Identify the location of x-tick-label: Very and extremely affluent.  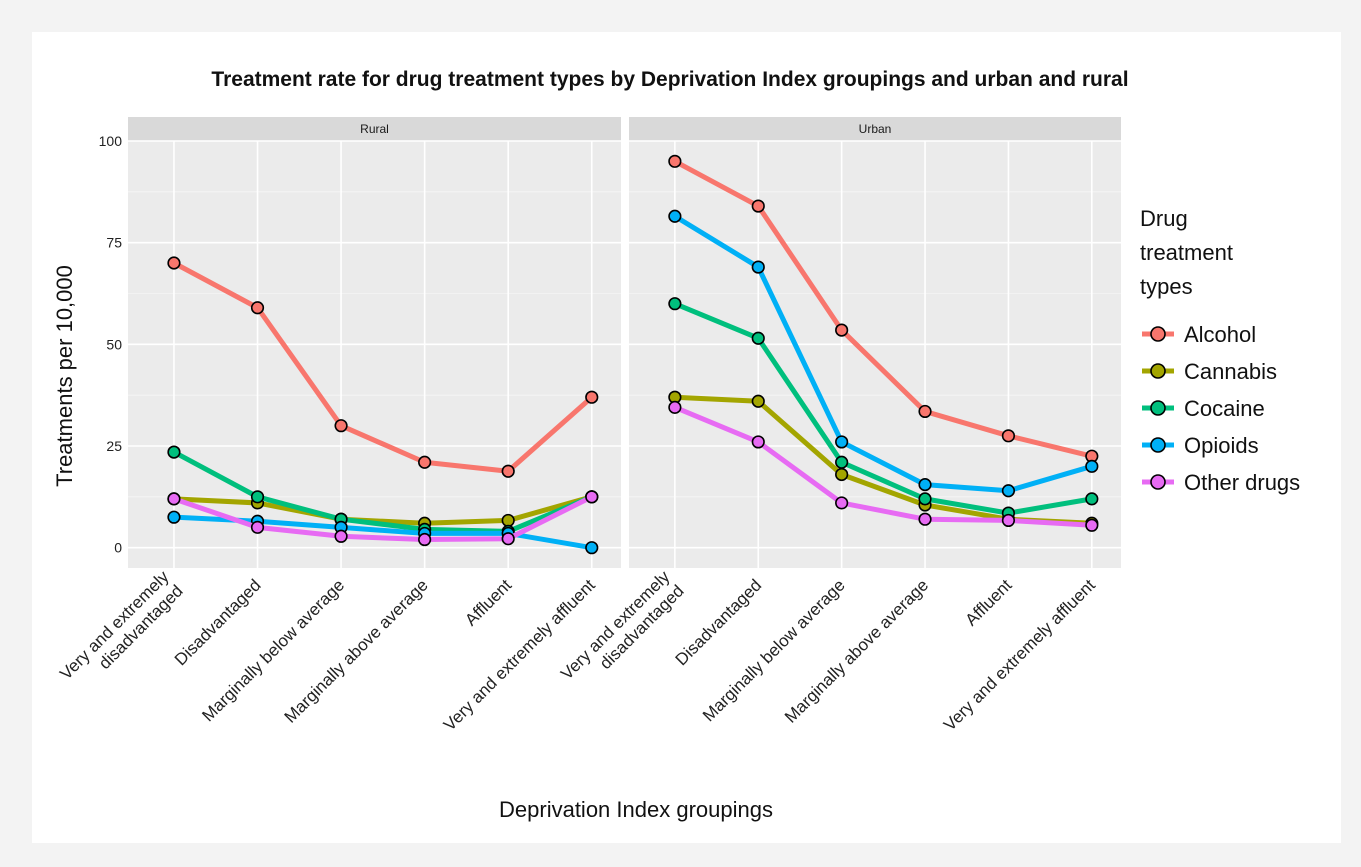
(1019, 654).